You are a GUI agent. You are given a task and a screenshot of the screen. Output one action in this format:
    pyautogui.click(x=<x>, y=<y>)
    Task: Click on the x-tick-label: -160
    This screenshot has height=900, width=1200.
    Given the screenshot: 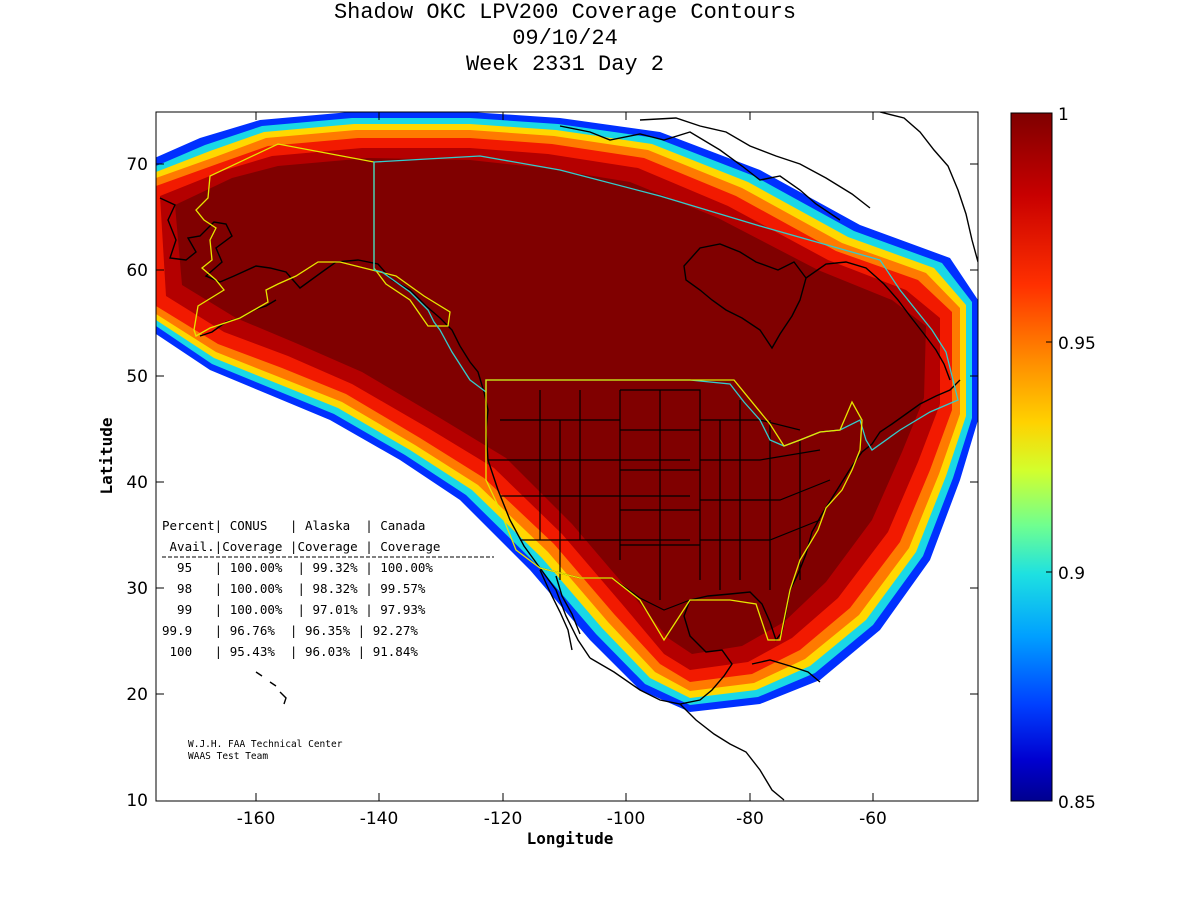 What is the action you would take?
    pyautogui.click(x=256, y=819)
    